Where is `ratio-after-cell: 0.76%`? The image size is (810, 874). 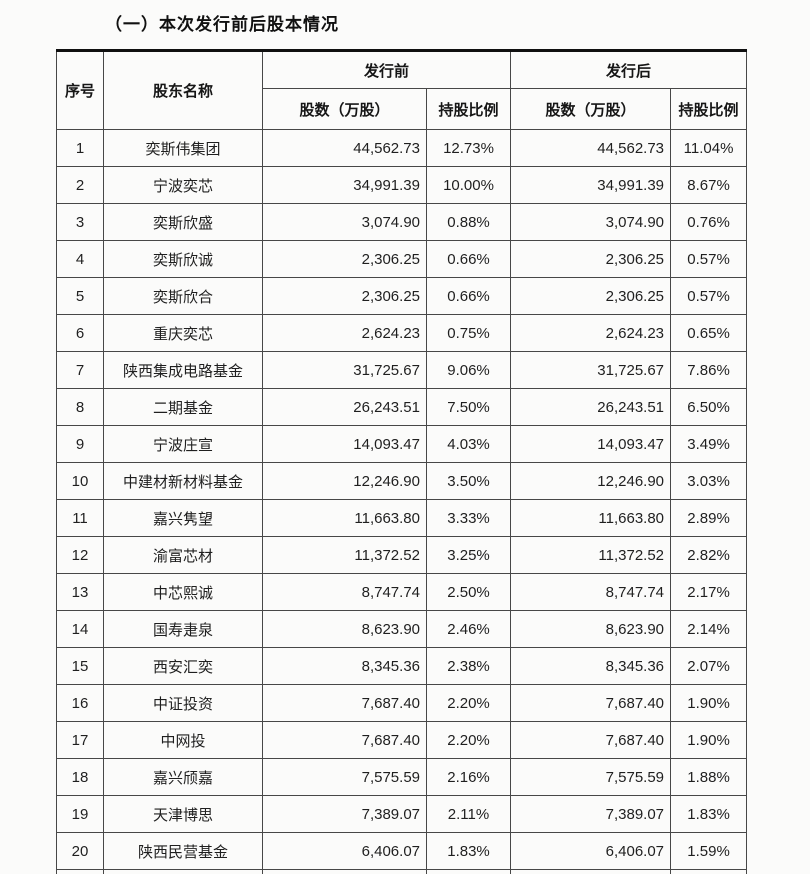 ratio-after-cell: 0.76% is located at coordinates (709, 222).